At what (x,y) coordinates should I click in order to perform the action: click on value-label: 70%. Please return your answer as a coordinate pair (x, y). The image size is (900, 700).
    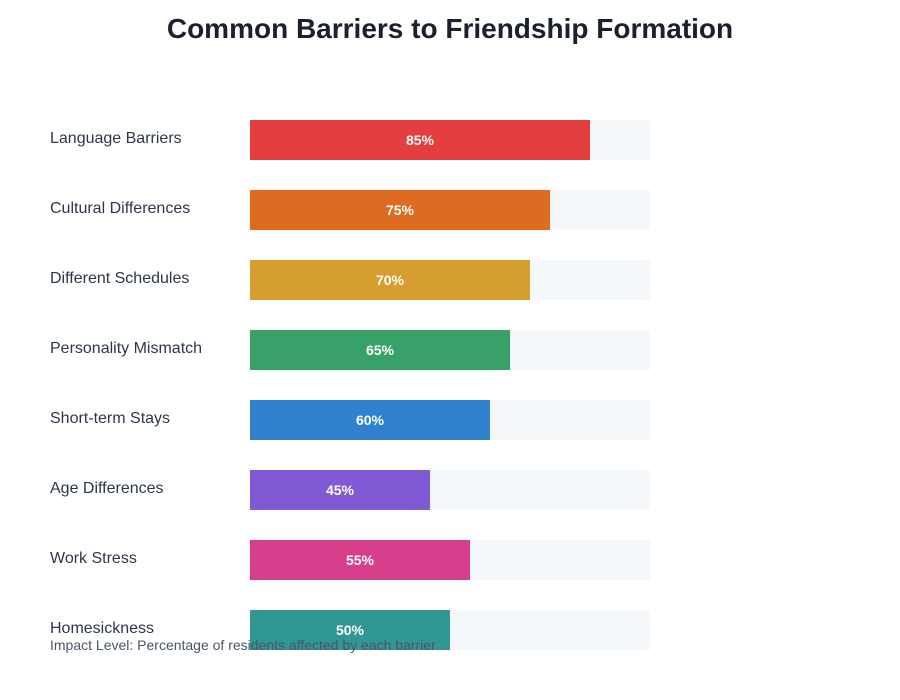
    Looking at the image, I should click on (390, 280).